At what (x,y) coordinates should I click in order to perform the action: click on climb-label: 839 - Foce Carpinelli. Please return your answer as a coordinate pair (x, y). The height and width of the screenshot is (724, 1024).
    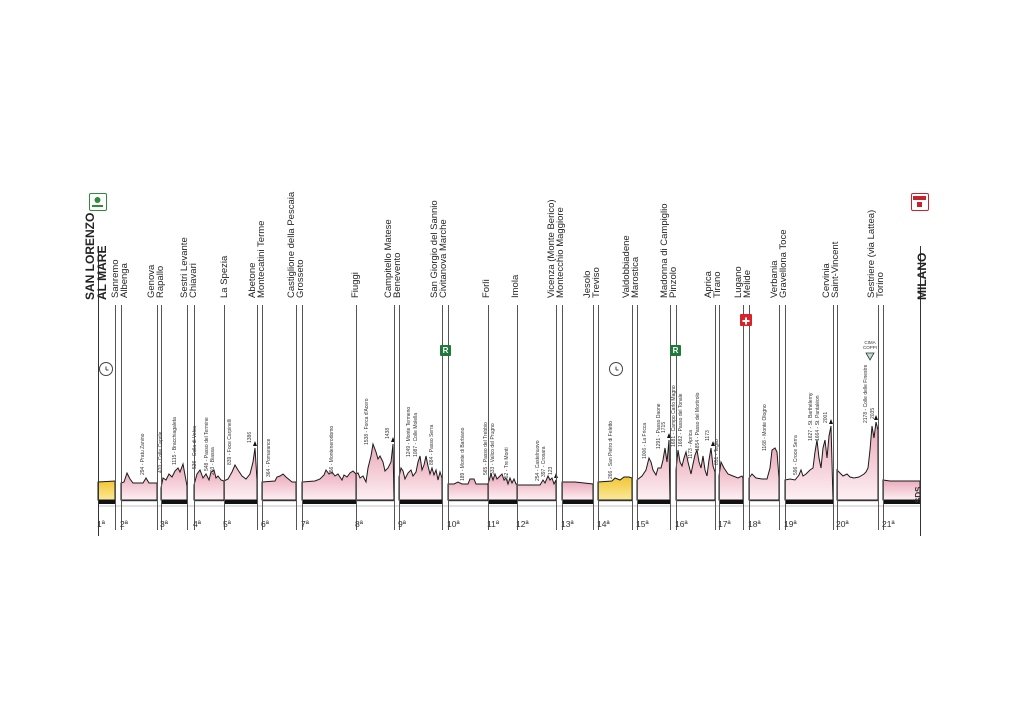
    Looking at the image, I should click on (230, 441).